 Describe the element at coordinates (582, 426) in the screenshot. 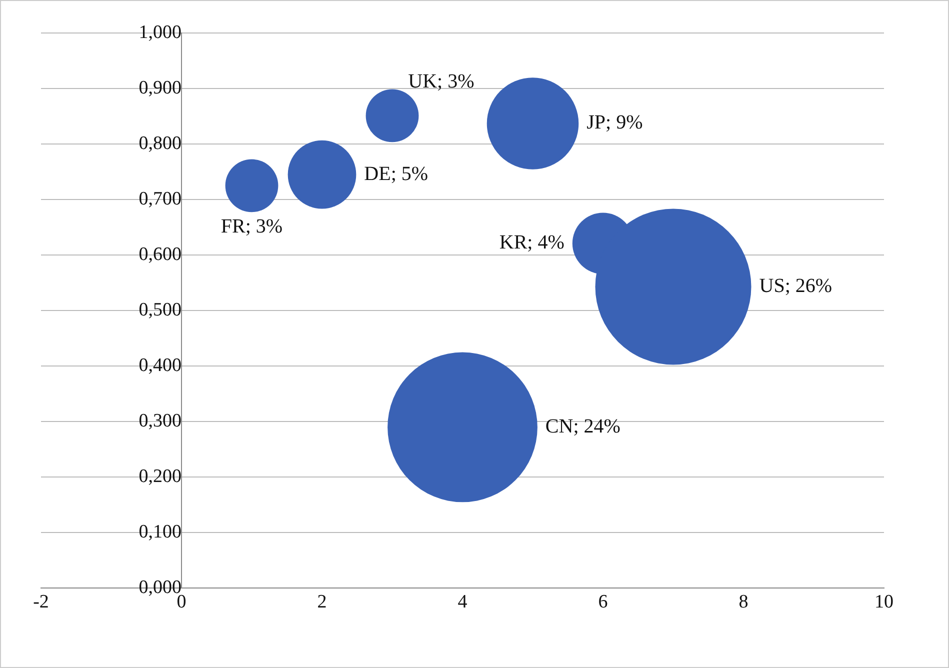

I see `annotation: CN; 24%` at that location.